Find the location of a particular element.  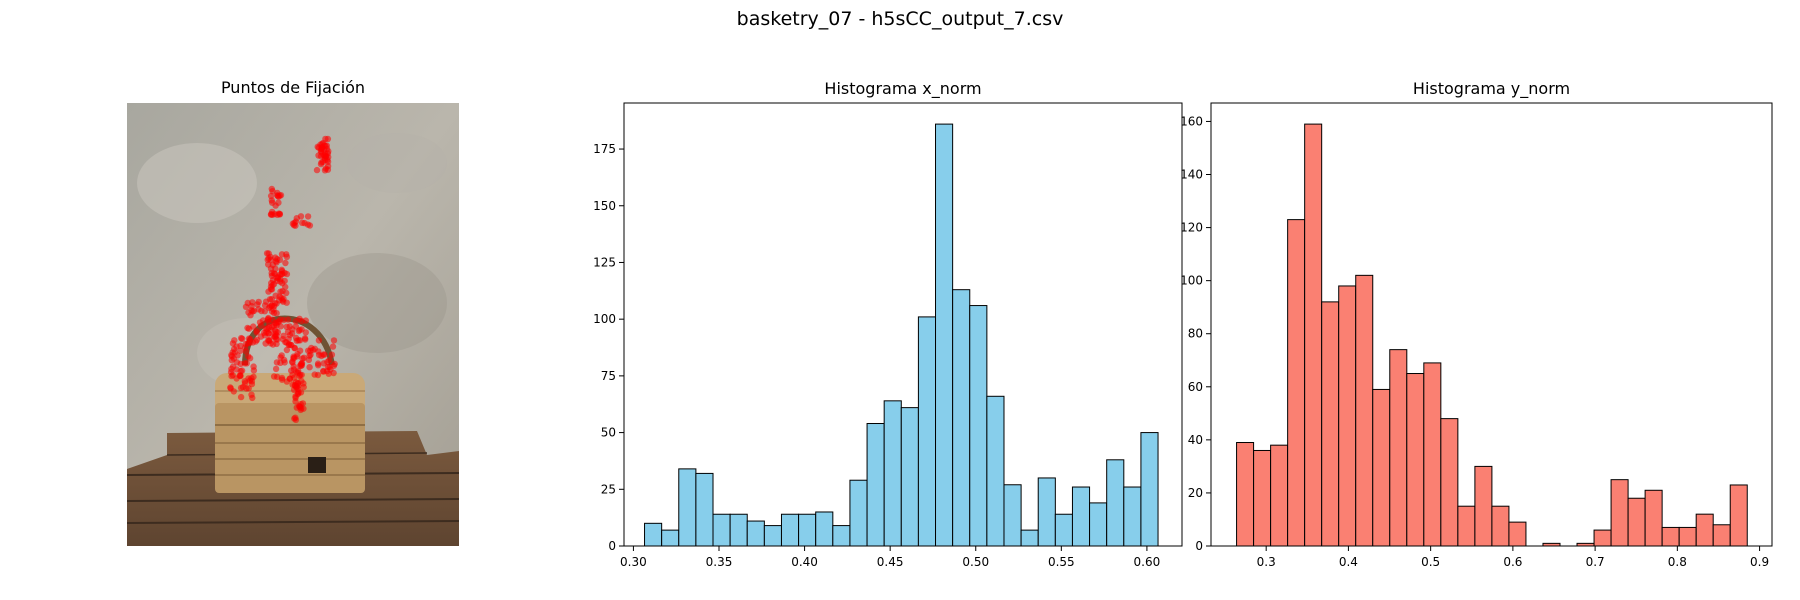

x-tick-label: 0.6 is located at coordinates (1512, 562).